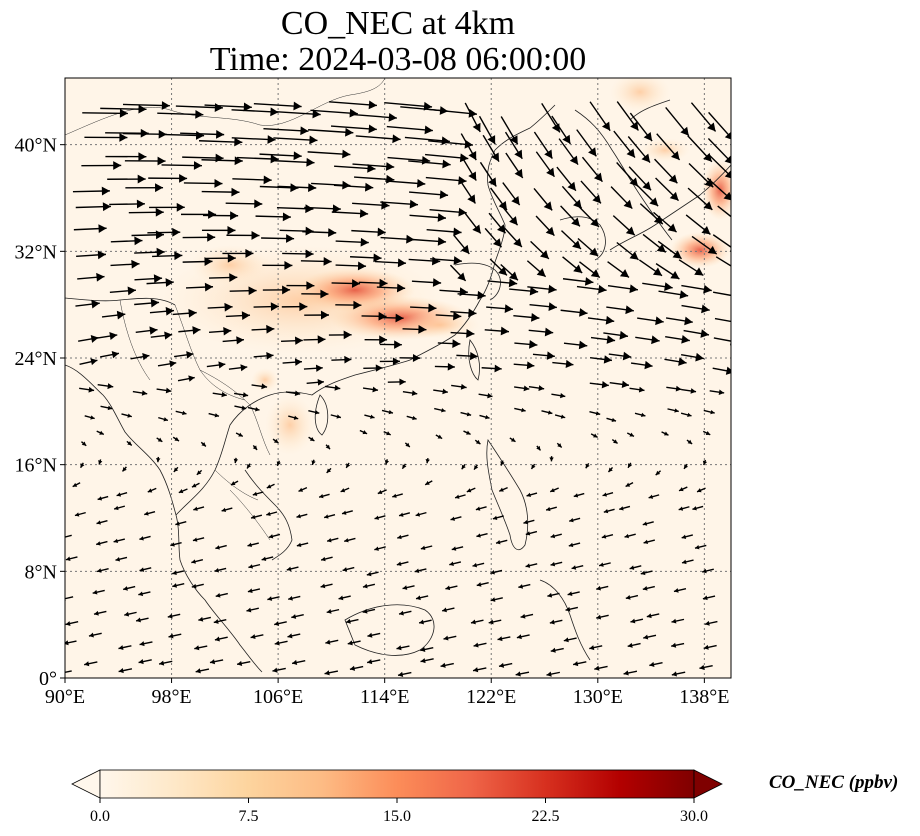 The image size is (920, 836). Describe the element at coordinates (100, 816) in the screenshot. I see `colorbar-tick-label: 0.0` at that location.